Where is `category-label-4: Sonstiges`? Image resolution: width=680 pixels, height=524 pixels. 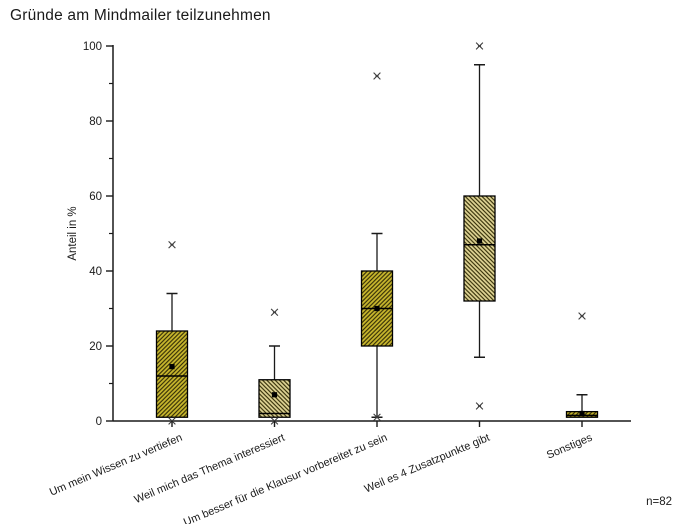 category-label-4: Sonstiges is located at coordinates (570, 447).